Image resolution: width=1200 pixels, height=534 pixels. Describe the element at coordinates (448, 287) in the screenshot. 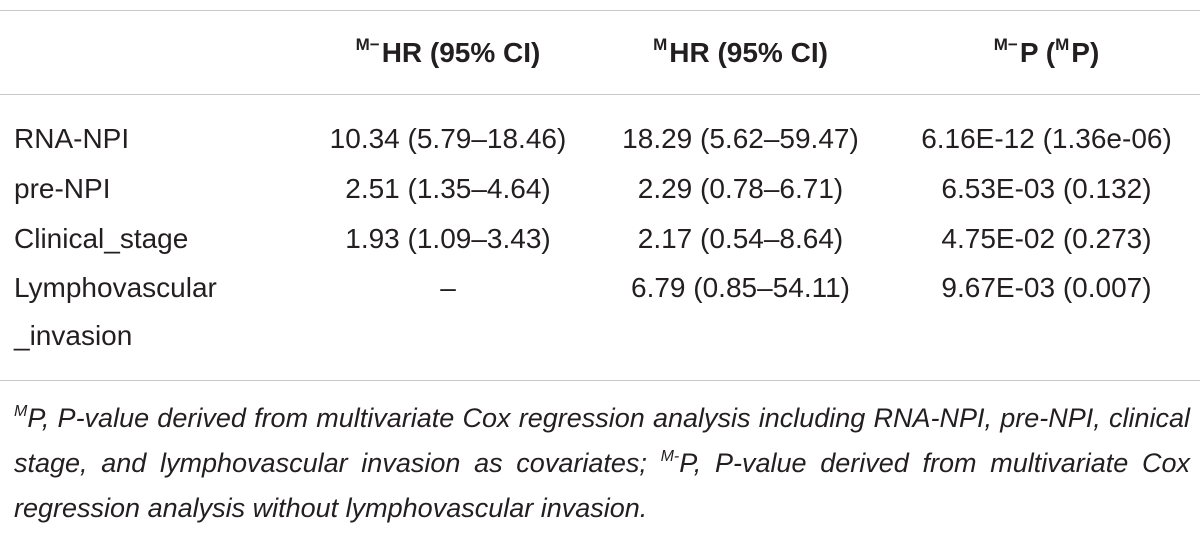

I see `cell-m-minus-hr: –` at that location.